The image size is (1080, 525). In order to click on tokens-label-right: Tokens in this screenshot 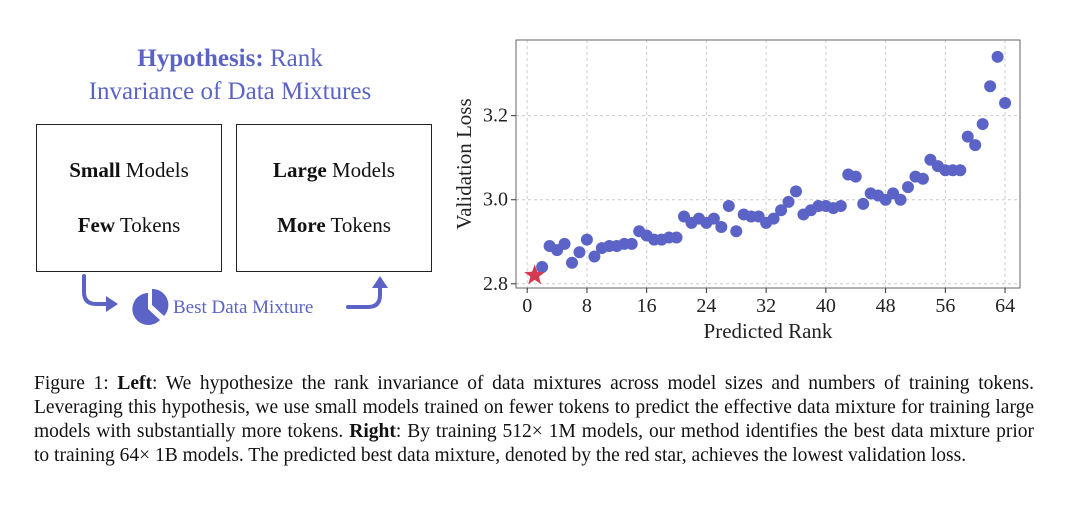, I will do `click(360, 225)`.